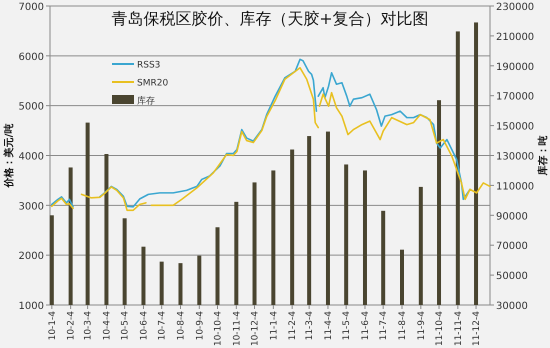 The image size is (550, 348). What do you see at coordinates (200, 325) in the screenshot?
I see `x-tick-label: 10-9-4` at bounding box center [200, 325].